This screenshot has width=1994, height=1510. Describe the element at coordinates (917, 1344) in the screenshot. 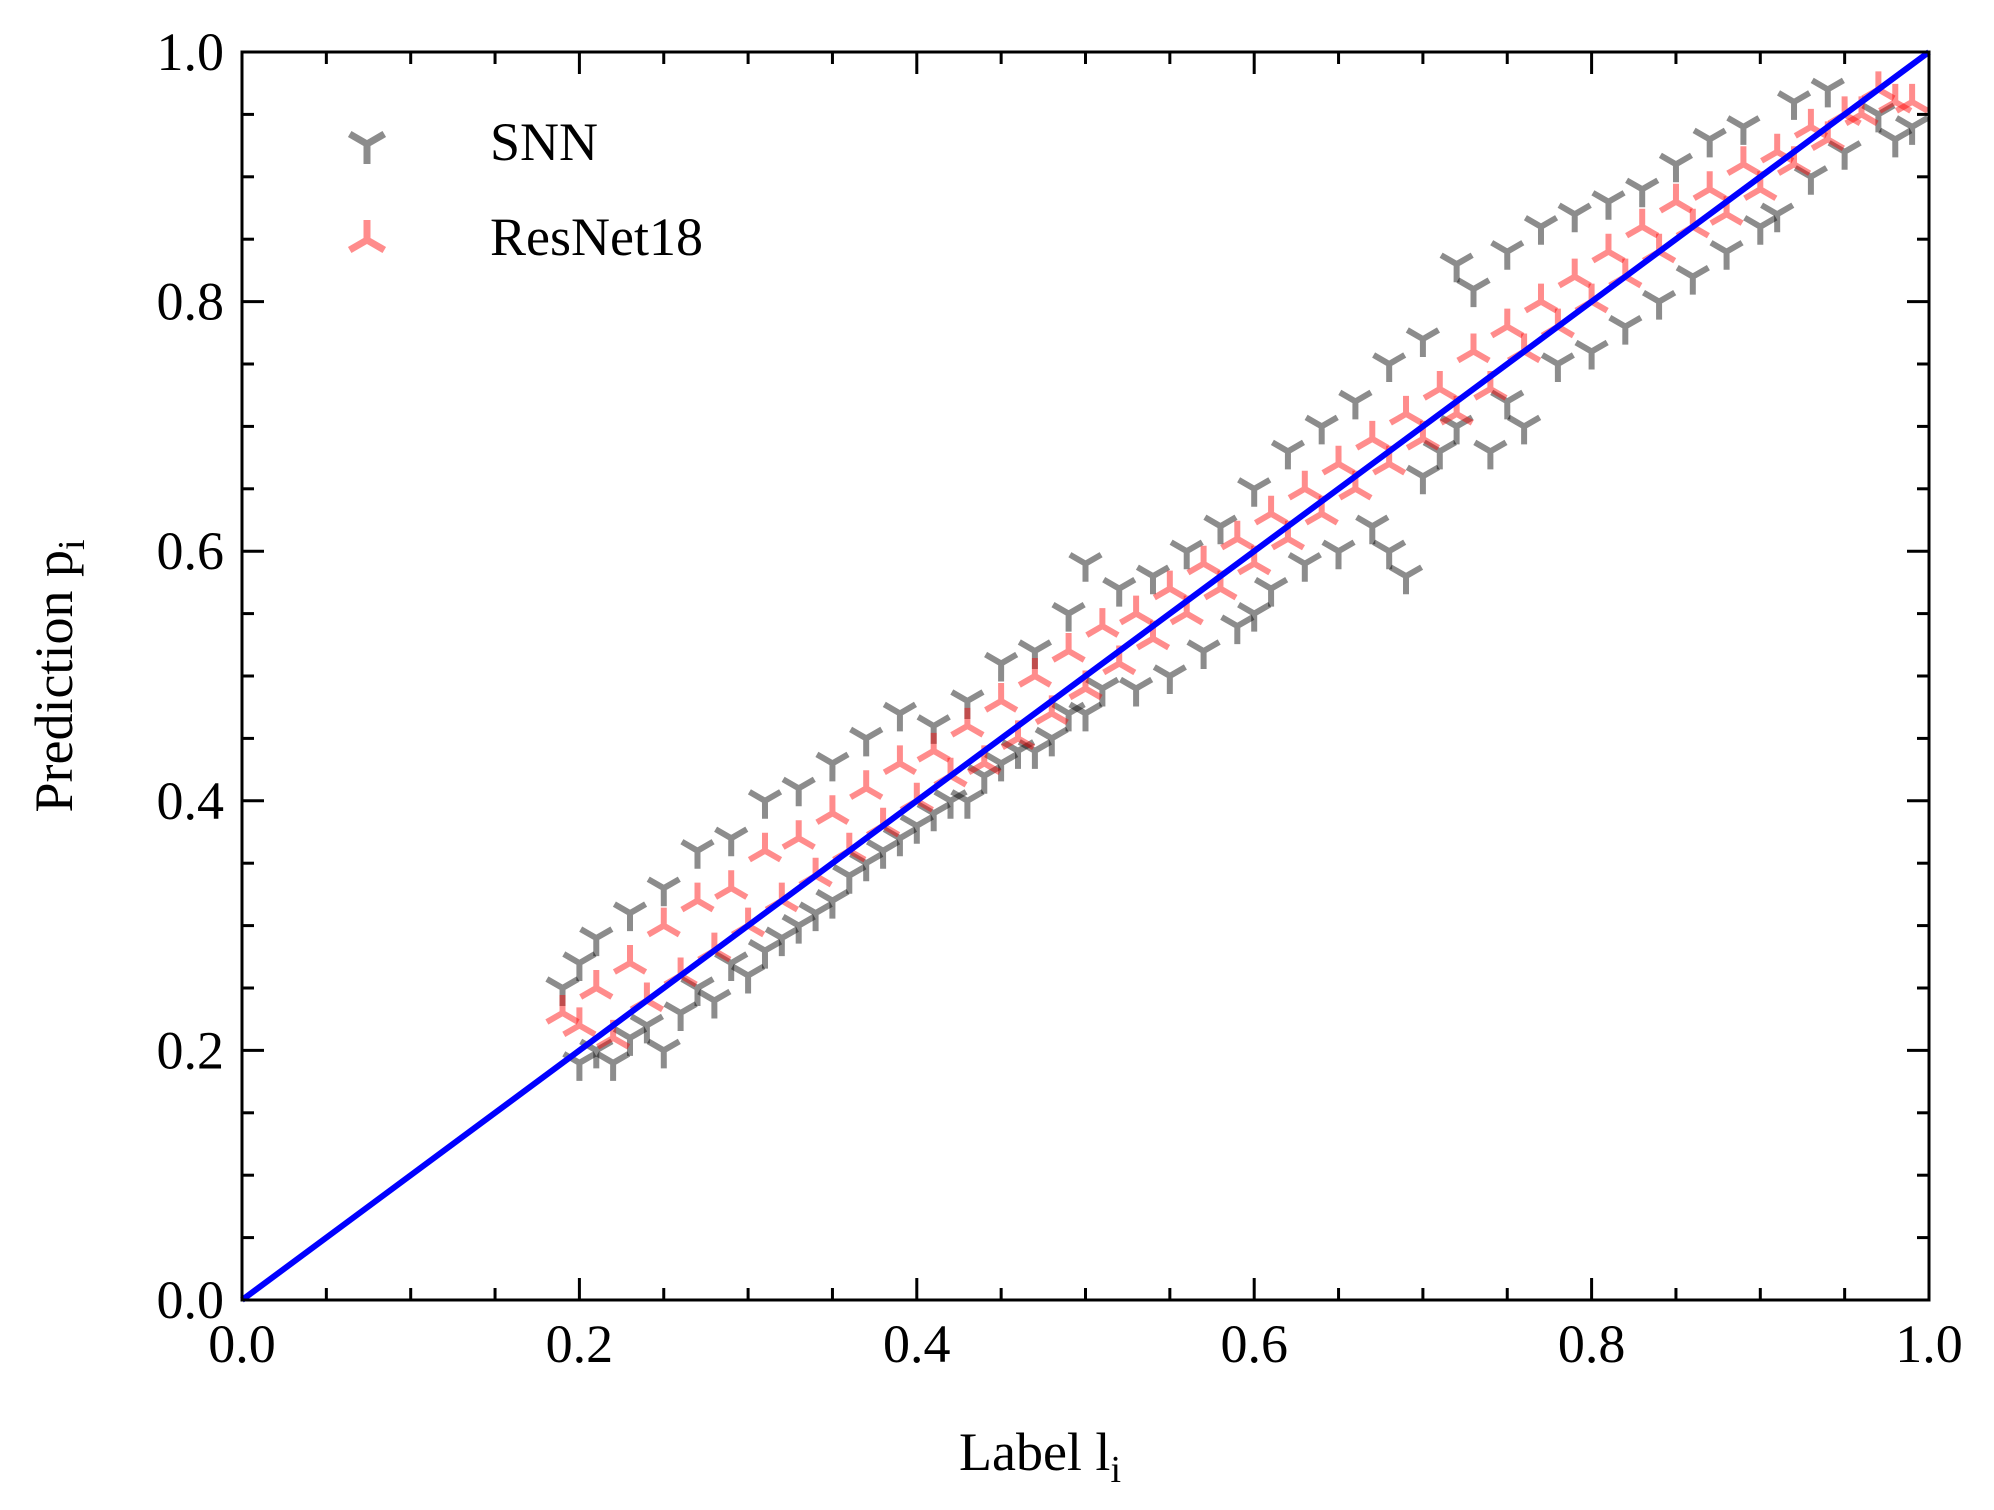

I see `x-tick-label: 0.4` at that location.